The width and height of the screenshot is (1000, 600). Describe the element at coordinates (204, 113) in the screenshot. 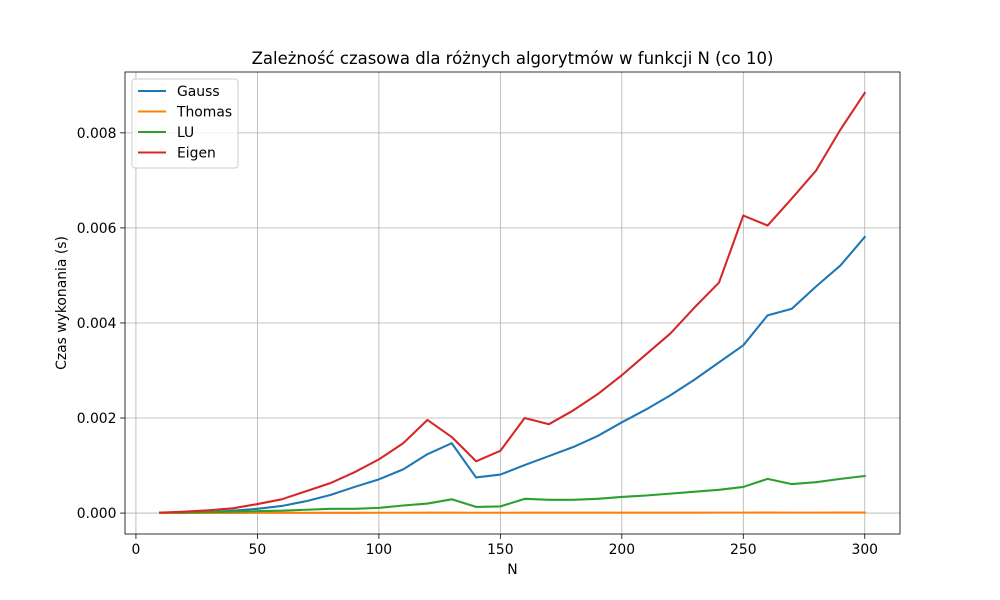

I see `legend-label: Thomas` at that location.